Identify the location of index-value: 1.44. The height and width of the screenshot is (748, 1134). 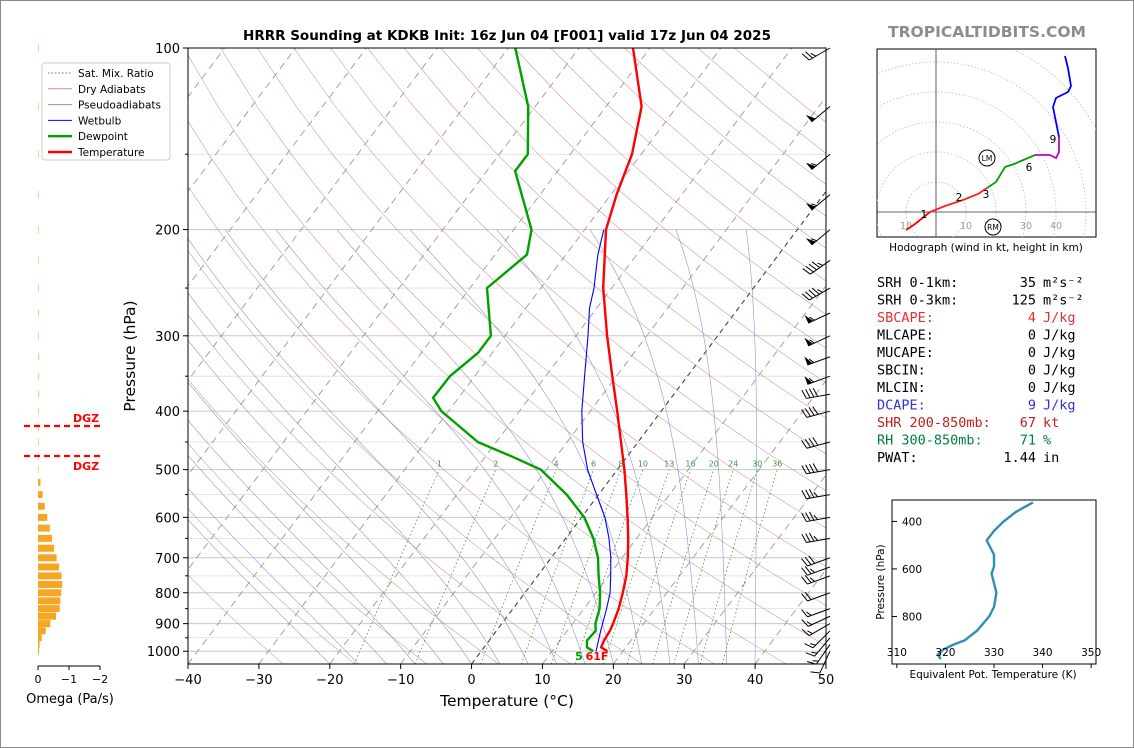
(1019, 458).